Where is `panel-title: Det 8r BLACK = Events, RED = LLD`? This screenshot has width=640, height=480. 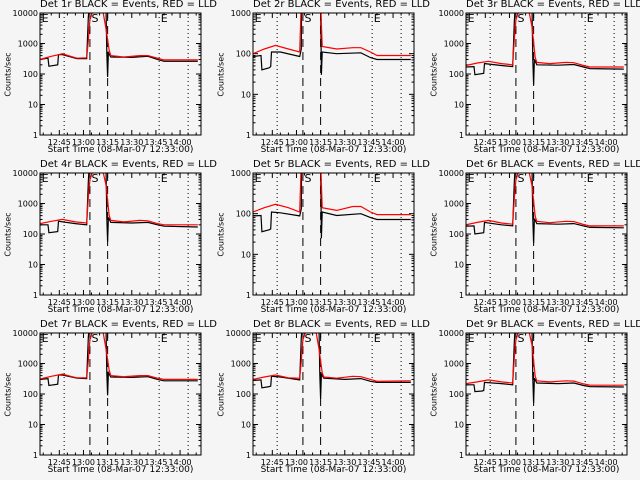
panel-title: Det 8r BLACK = Events, RED = LLD is located at coordinates (341, 324).